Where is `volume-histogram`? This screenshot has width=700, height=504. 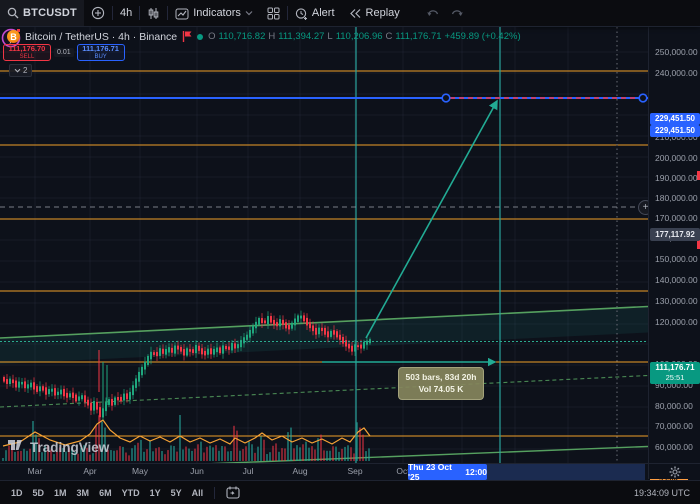 volume-histogram is located at coordinates (186, 438).